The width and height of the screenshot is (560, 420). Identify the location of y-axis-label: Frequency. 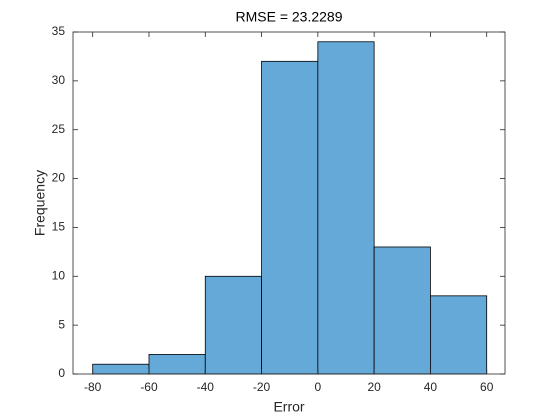
(40, 203).